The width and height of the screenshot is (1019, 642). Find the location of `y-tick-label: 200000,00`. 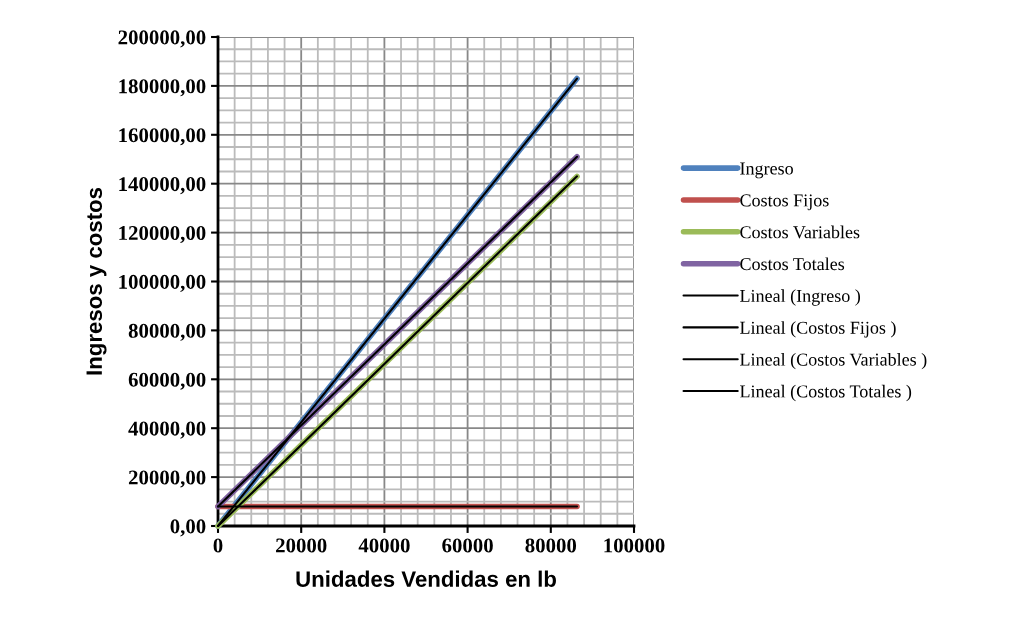

y-tick-label: 200000,00 is located at coordinates (162, 39).